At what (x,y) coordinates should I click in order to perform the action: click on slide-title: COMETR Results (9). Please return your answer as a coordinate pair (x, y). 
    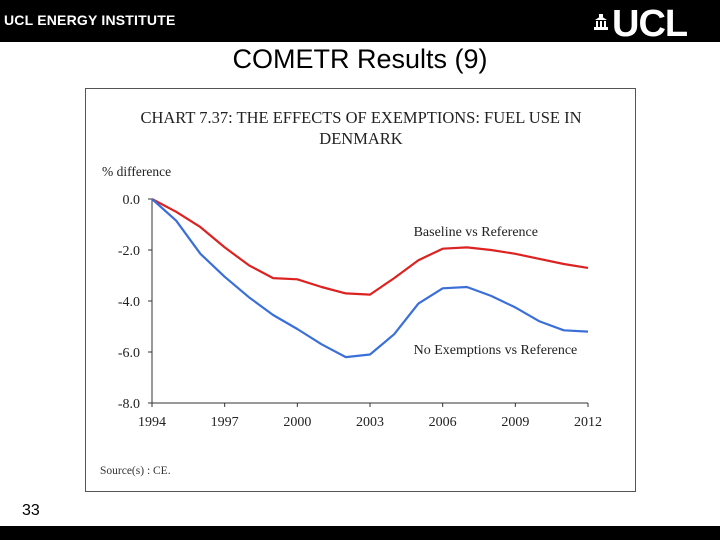
    Looking at the image, I should click on (360, 59).